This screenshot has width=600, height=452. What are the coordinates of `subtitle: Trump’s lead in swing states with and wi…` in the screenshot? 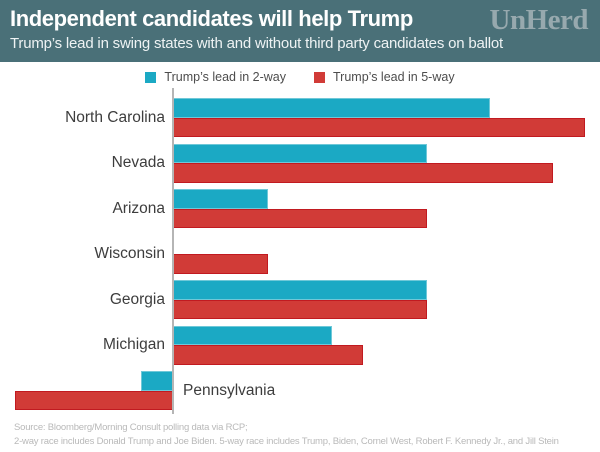 It's located at (257, 43).